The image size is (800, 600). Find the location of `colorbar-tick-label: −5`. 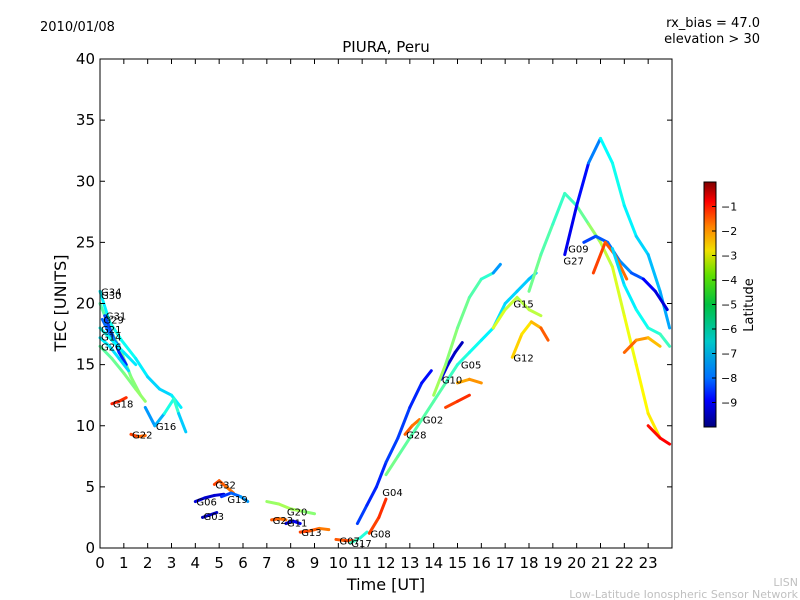

colorbar-tick-label: −5 is located at coordinates (729, 305).